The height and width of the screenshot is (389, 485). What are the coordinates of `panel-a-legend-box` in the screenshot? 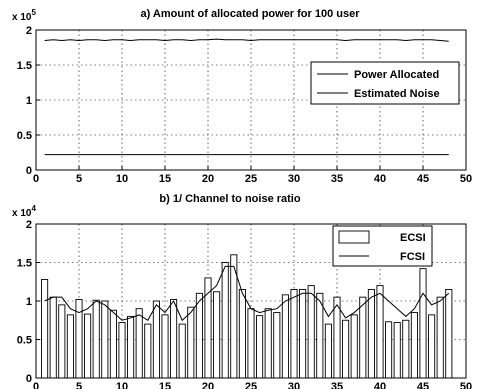 It's located at (385, 83).